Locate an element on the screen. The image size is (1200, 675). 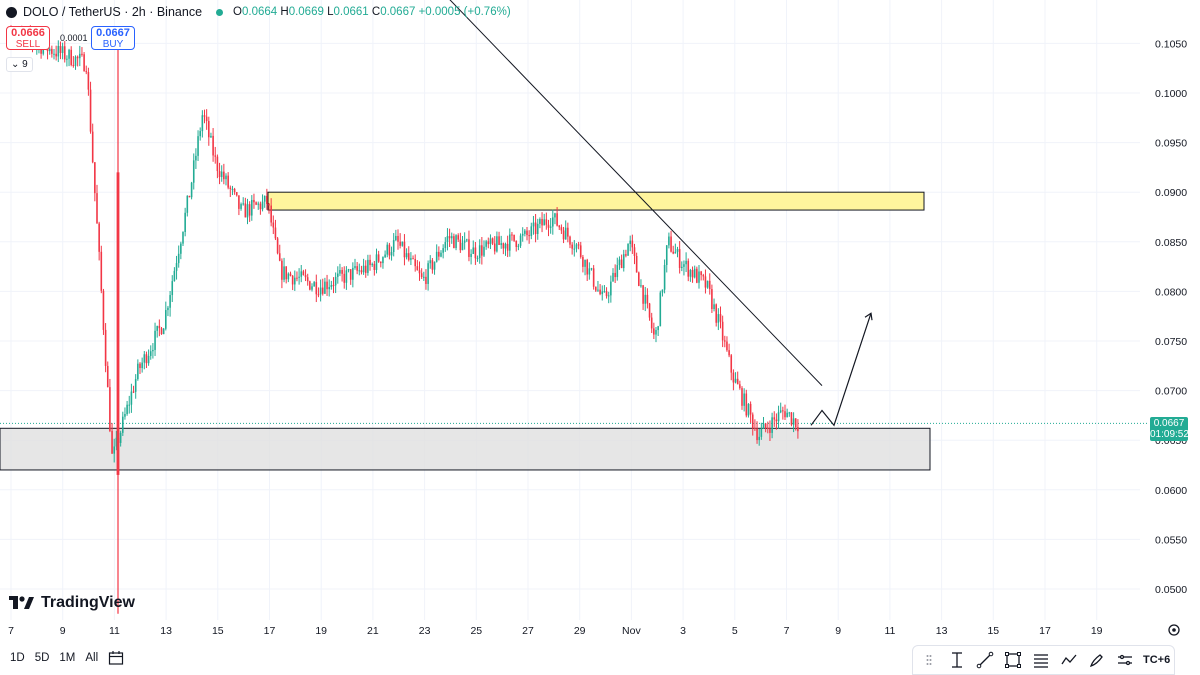
brand-name: TradingView is located at coordinates (88, 602).